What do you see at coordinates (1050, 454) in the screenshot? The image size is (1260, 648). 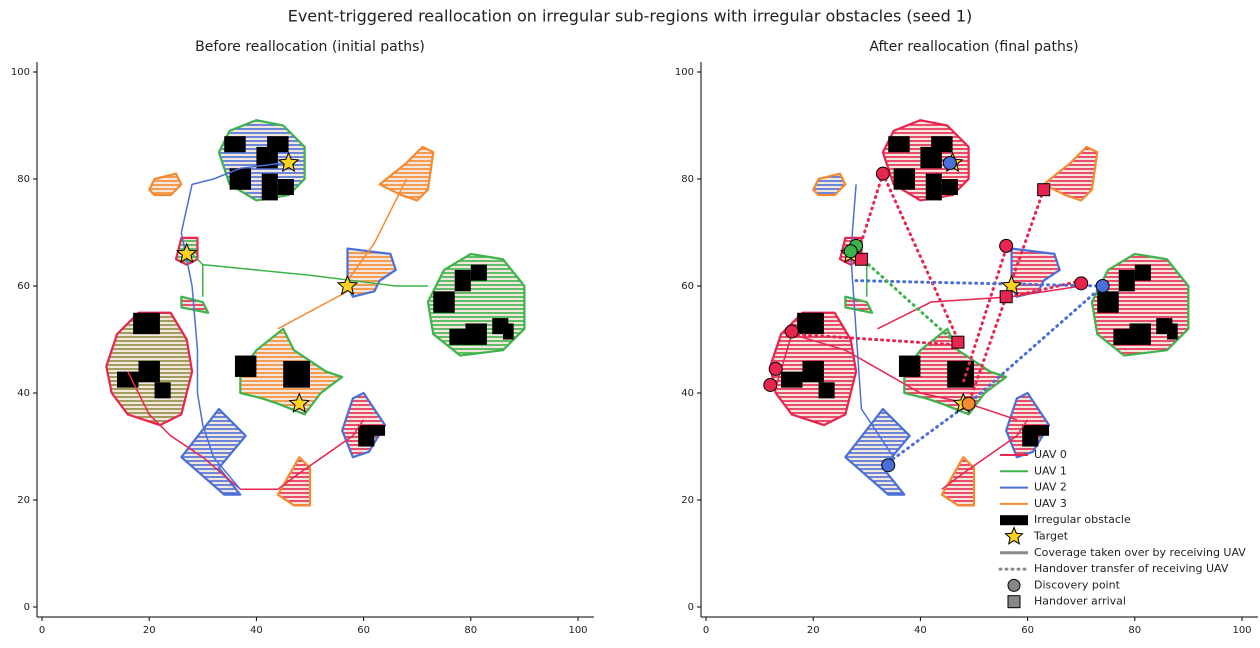 I see `legend-label: UAV 0` at bounding box center [1050, 454].